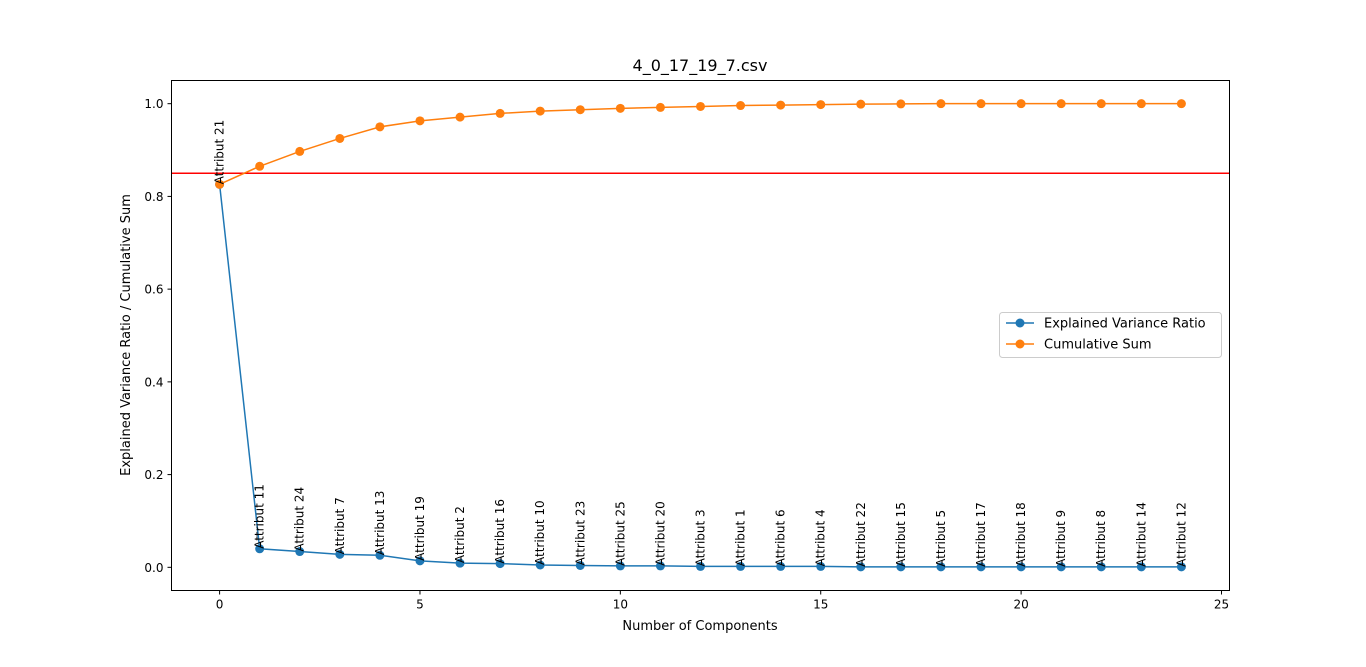 The image size is (1366, 667). I want to click on y-tick-label: 0.6, so click(153, 290).